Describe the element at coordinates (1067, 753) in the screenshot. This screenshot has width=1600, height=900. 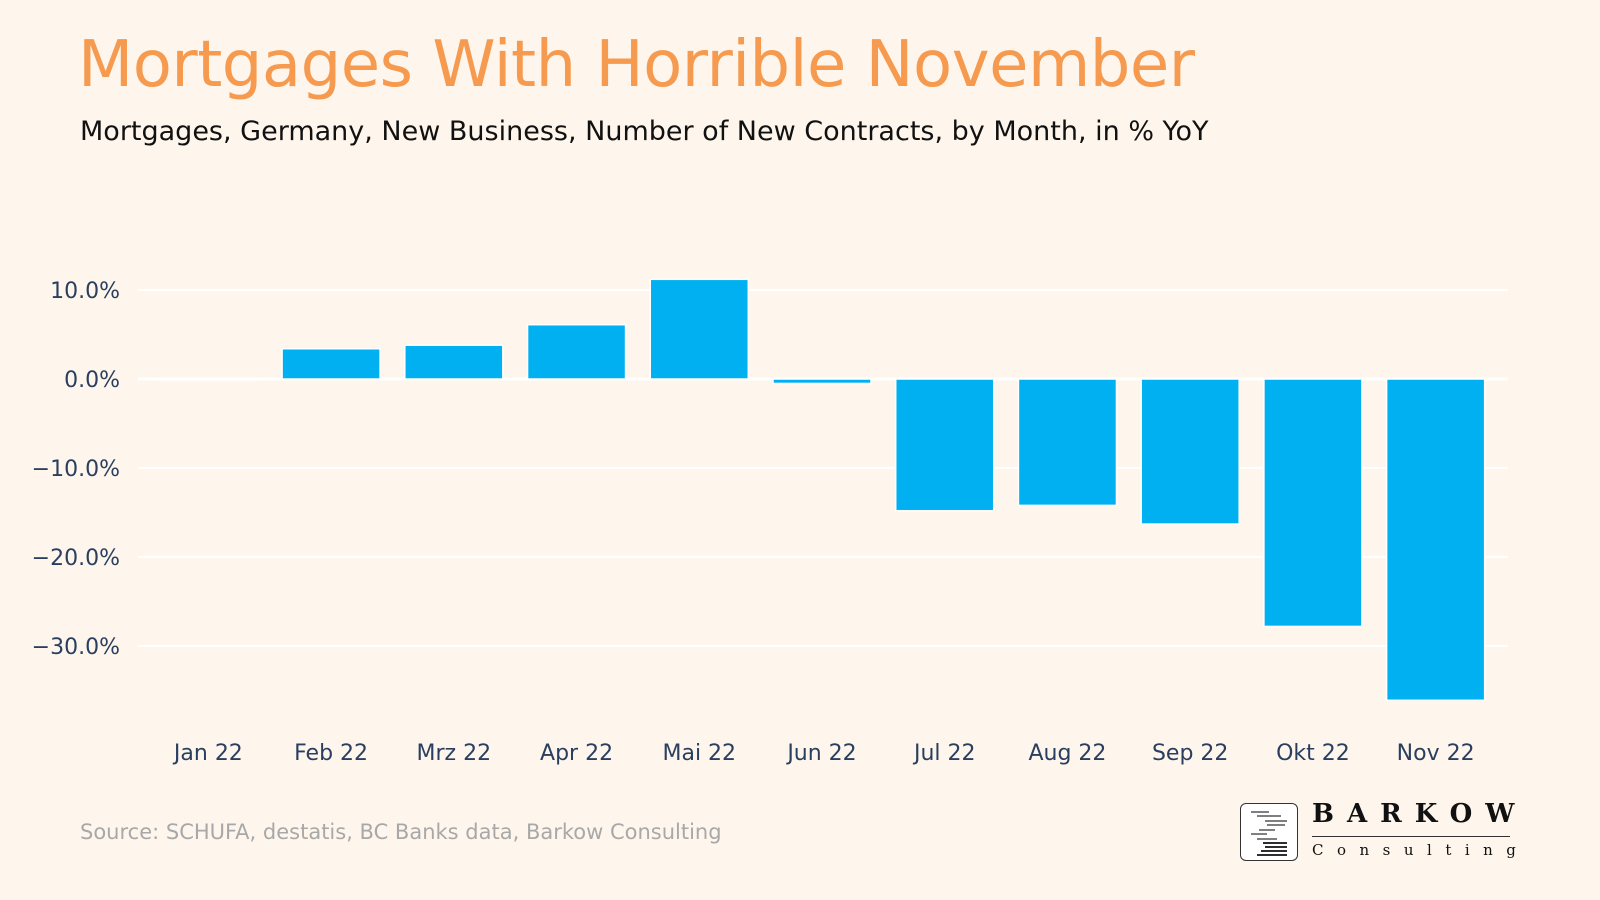
I see `x-tick-label: Aug 22` at that location.